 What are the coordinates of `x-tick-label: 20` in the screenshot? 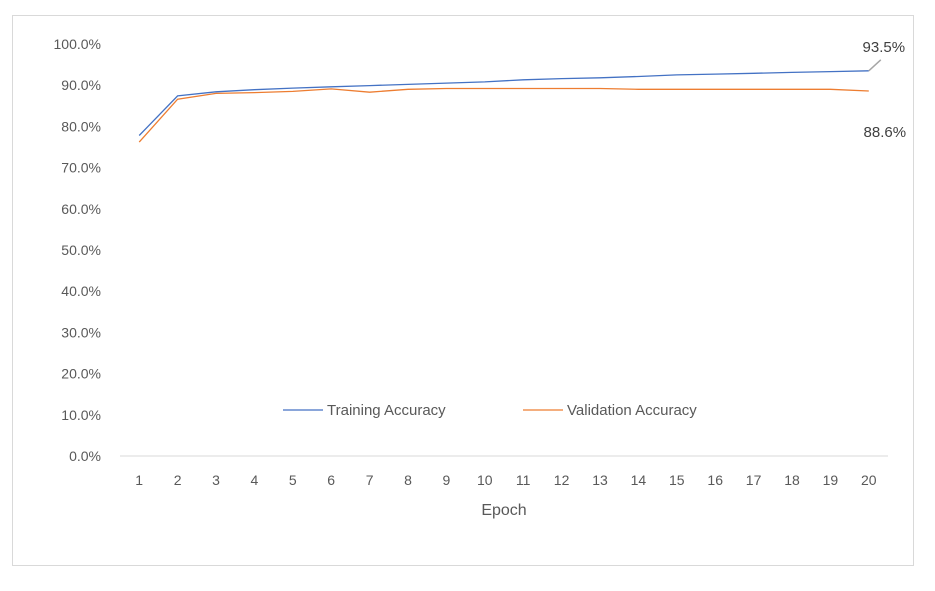 It's located at (869, 480).